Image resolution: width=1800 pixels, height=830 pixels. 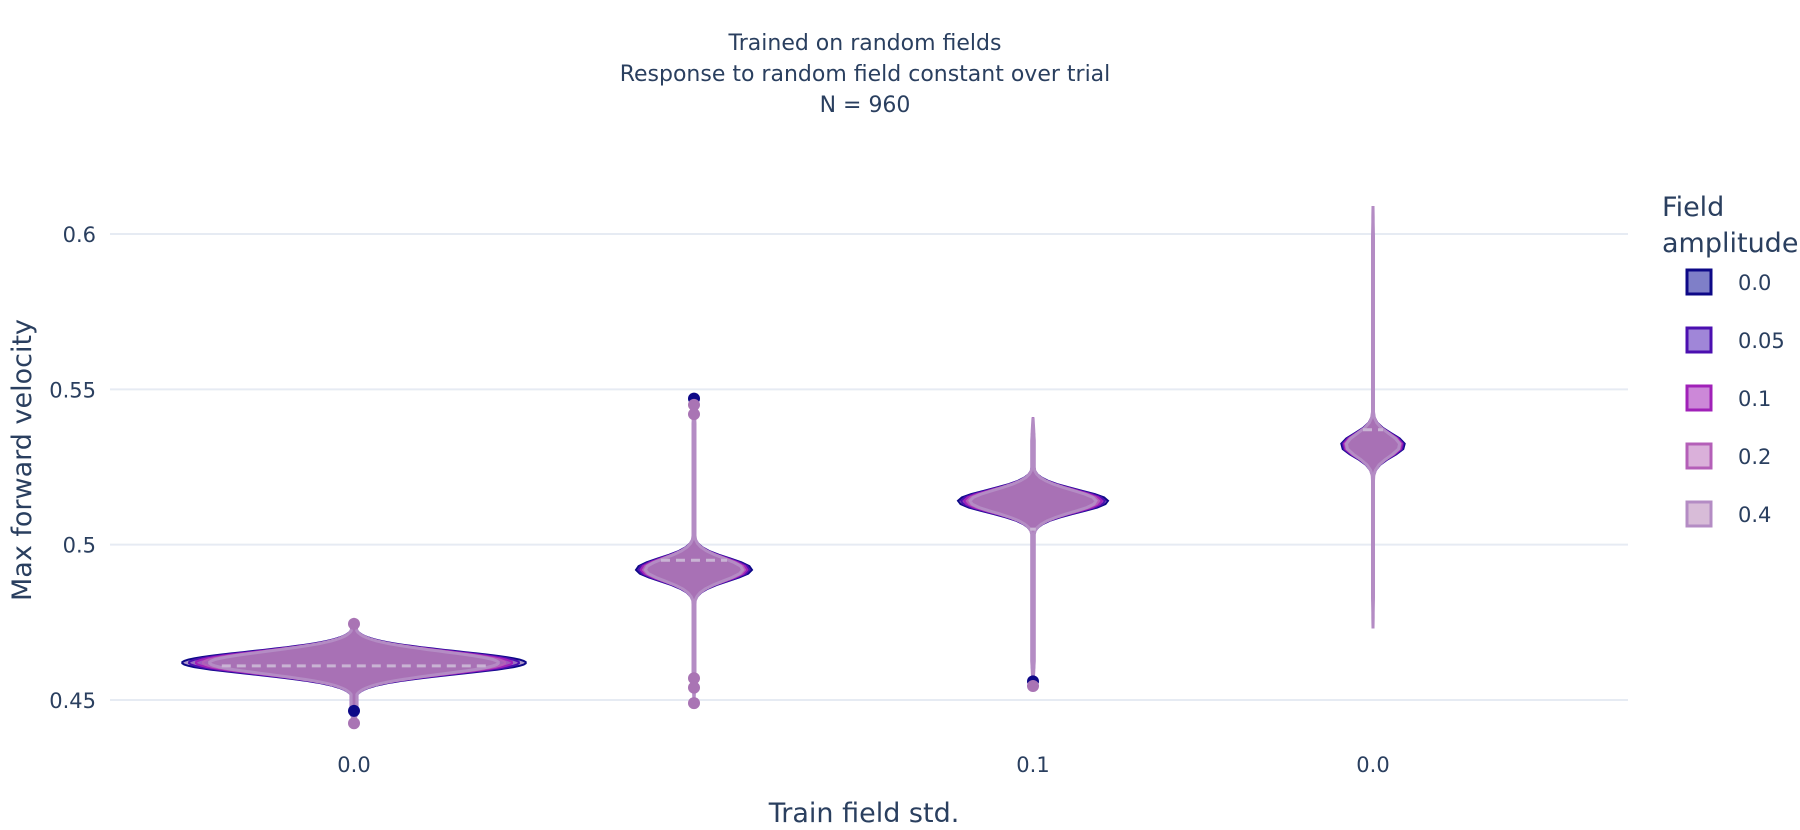 I want to click on y-tick-label: 0.5, so click(x=79, y=546).